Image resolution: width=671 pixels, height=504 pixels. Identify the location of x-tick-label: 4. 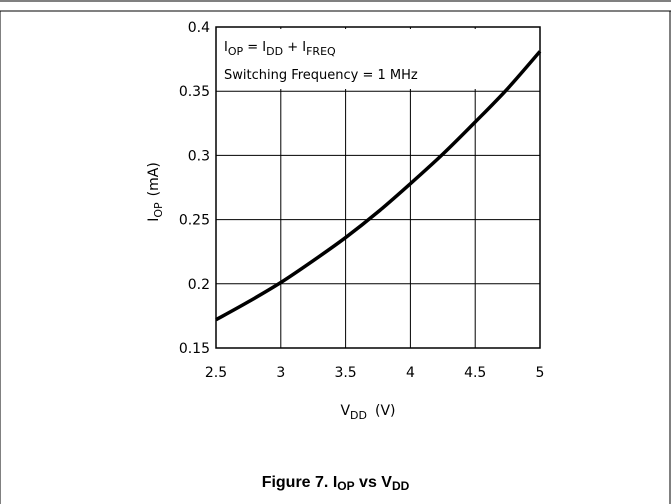
(410, 373).